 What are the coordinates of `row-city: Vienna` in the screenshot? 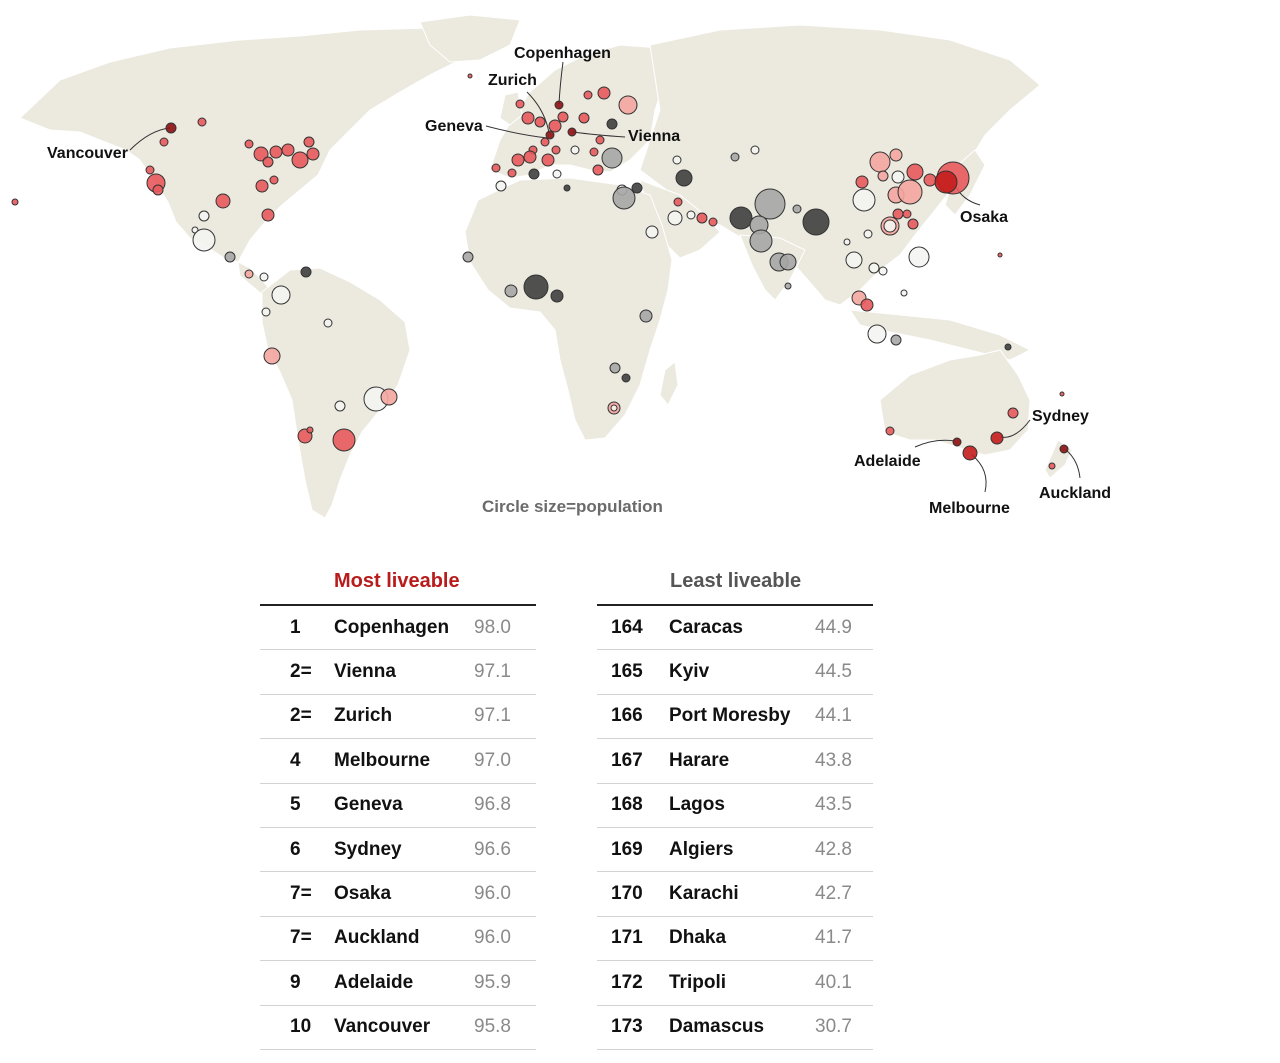 It's located at (365, 672).